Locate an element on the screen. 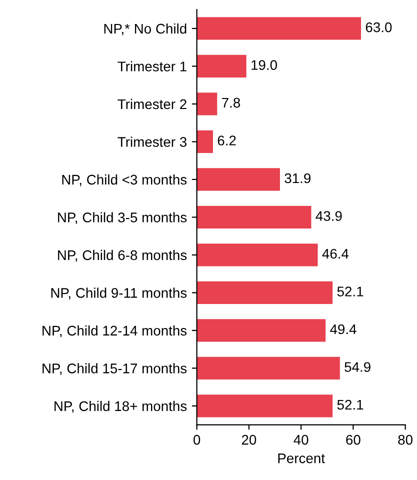  data-label: 46.4 is located at coordinates (335, 253).